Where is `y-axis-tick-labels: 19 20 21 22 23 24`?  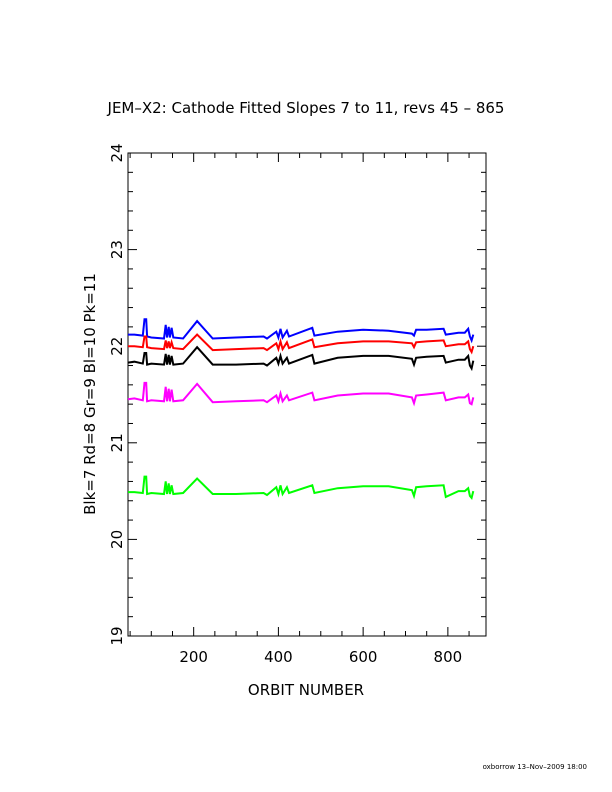
y-axis-tick-labels: 19 20 21 22 23 24 is located at coordinates (117, 394).